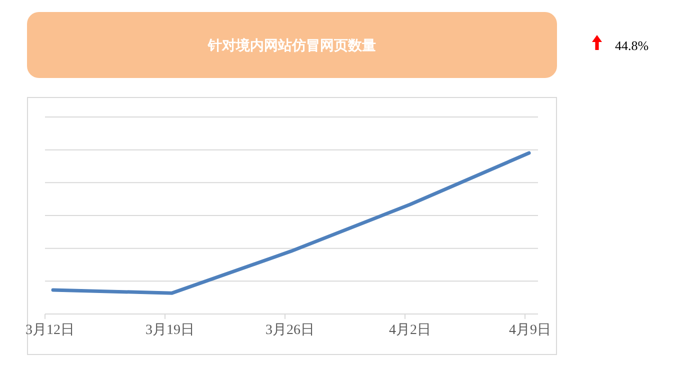 The image size is (679, 367). Describe the element at coordinates (410, 330) in the screenshot. I see `x-tick-label: 4月2日` at that location.